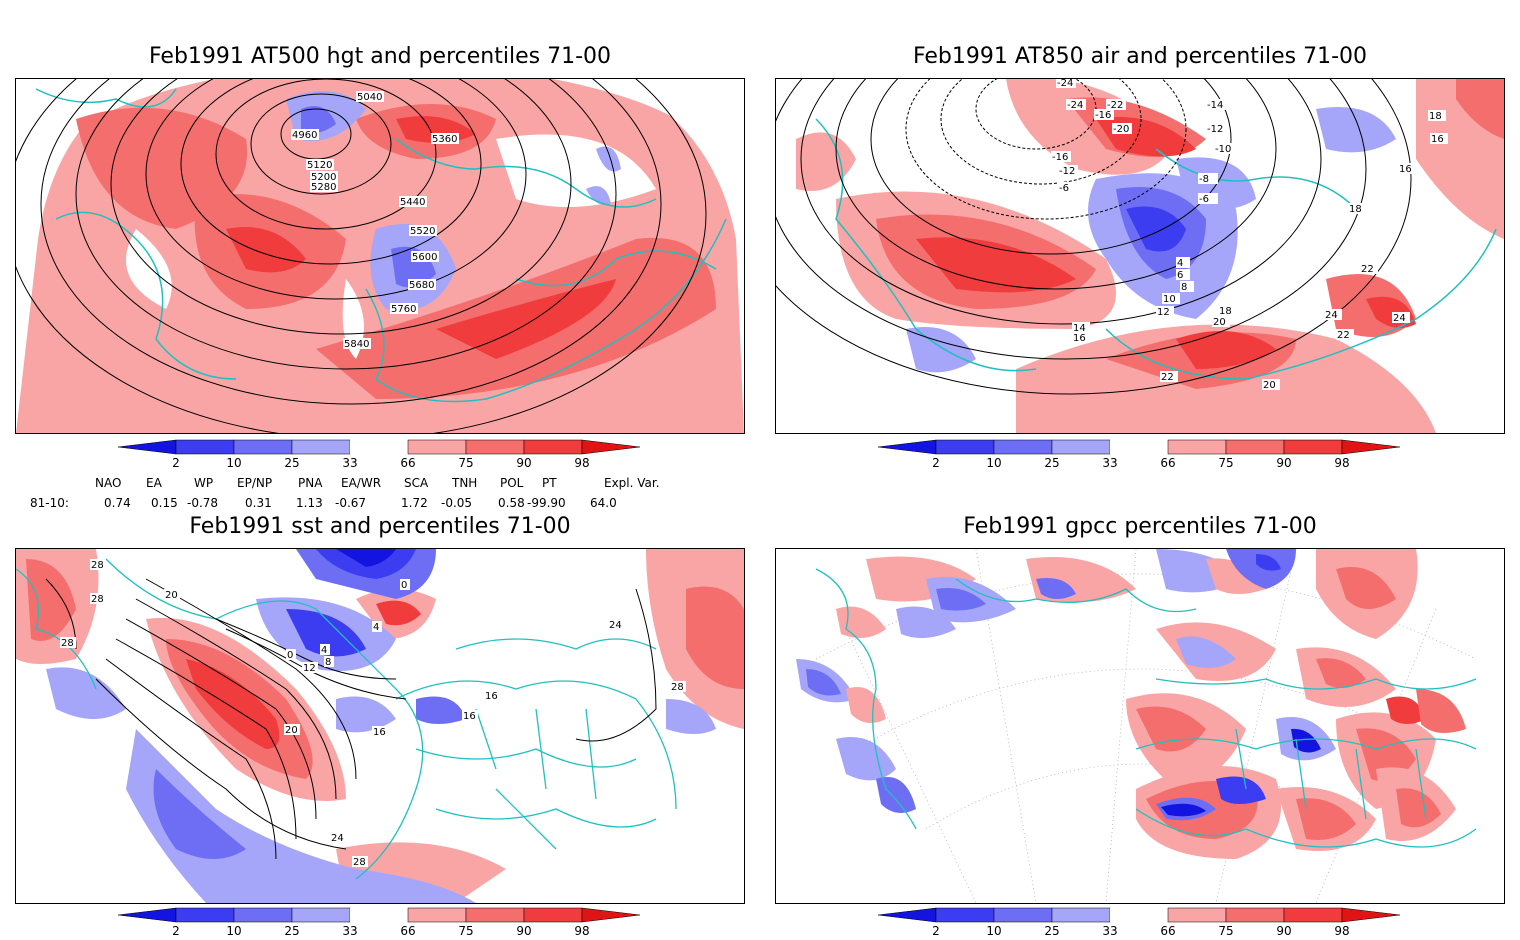 Image resolution: width=1520 pixels, height=940 pixels. I want to click on contour-label: 12, so click(309, 668).